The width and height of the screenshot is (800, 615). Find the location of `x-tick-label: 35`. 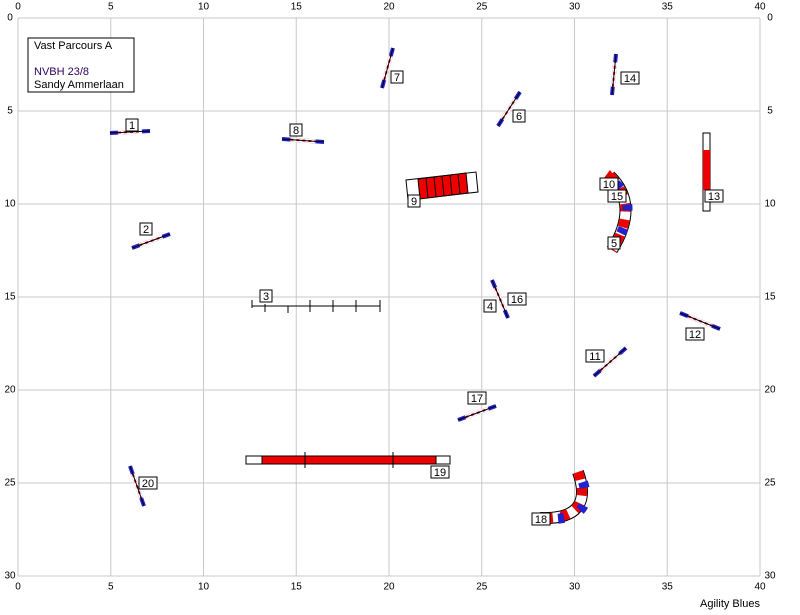

x-tick-label: 35 is located at coordinates (668, 587).